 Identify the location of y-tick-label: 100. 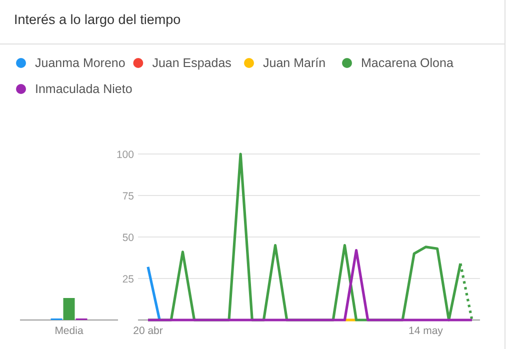
(125, 155).